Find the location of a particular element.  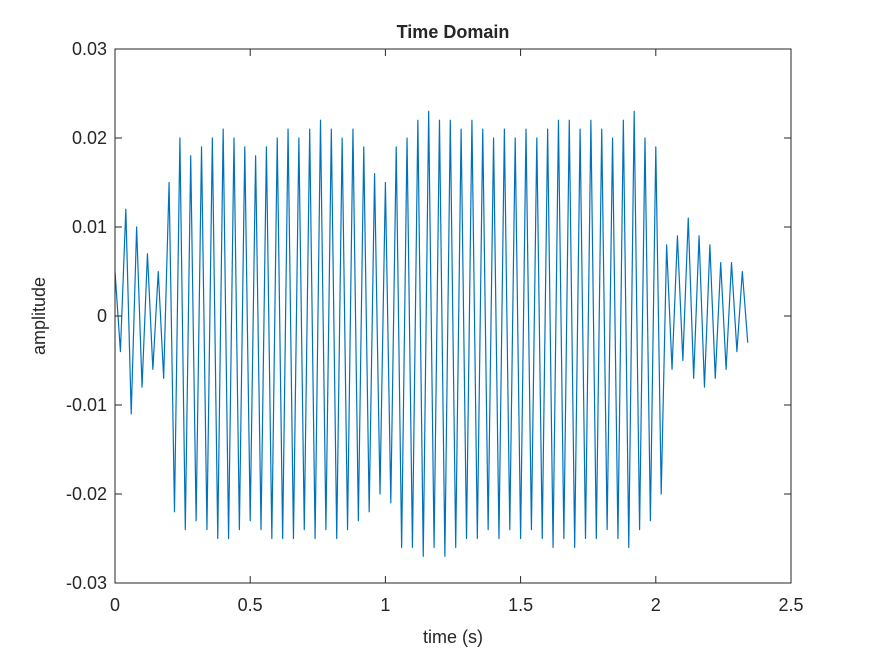

x-tick-label: 0.5 is located at coordinates (250, 605).